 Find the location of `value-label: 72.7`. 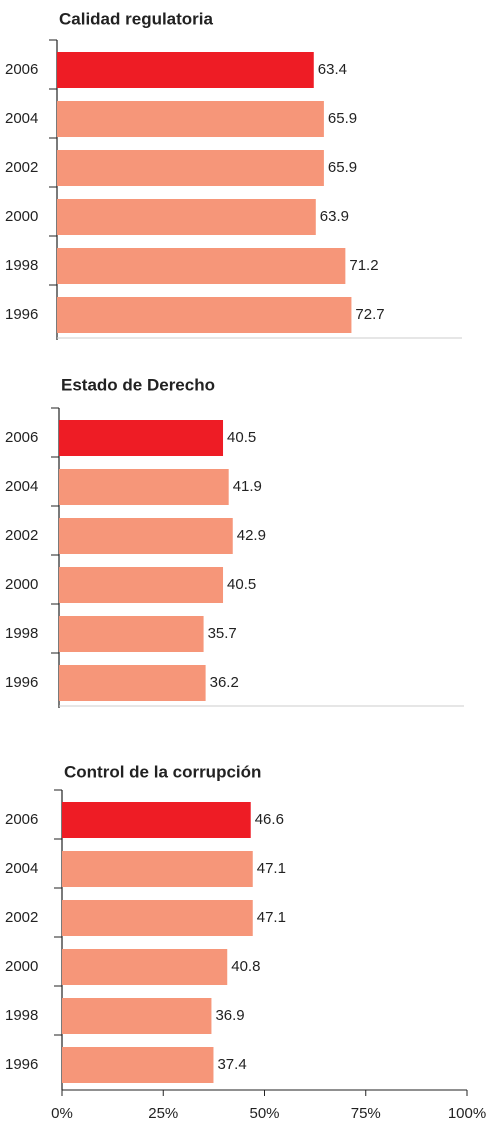

value-label: 72.7 is located at coordinates (369, 314).